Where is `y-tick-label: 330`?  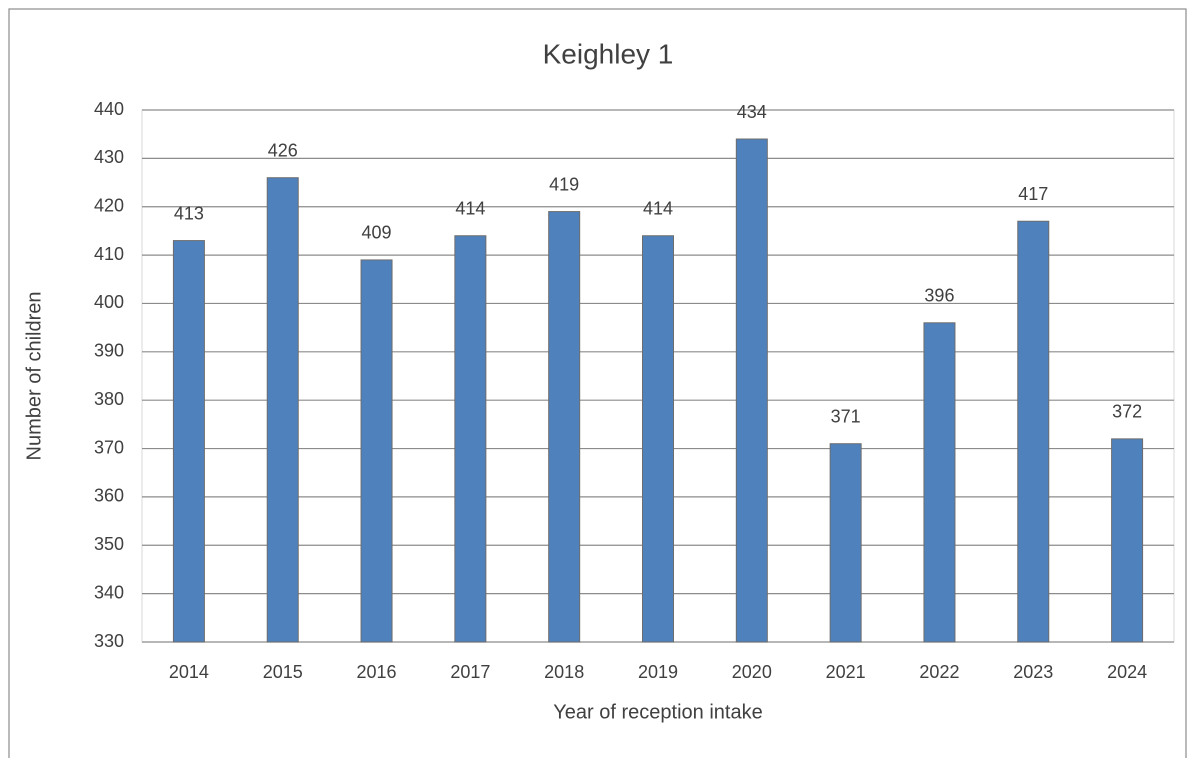
y-tick-label: 330 is located at coordinates (109, 641).